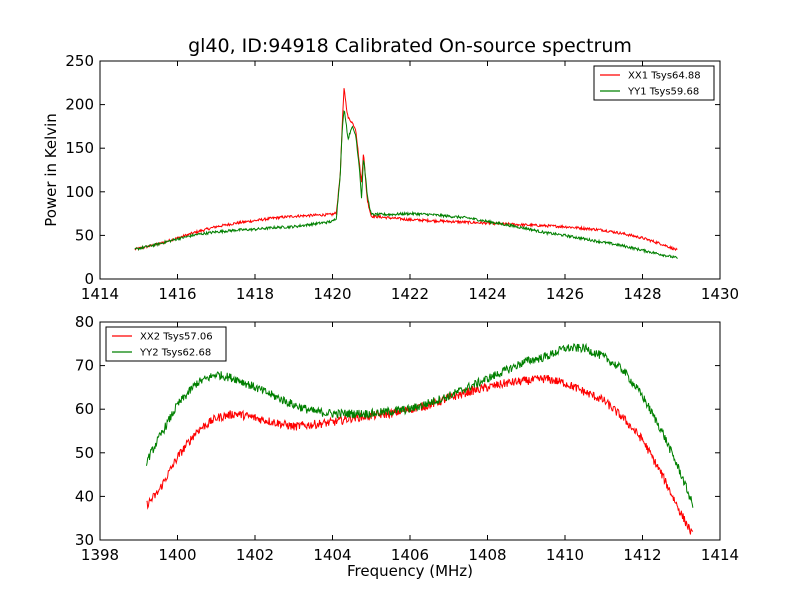 This screenshot has width=800, height=600. Describe the element at coordinates (79, 61) in the screenshot. I see `y-tick-label: 250` at that location.